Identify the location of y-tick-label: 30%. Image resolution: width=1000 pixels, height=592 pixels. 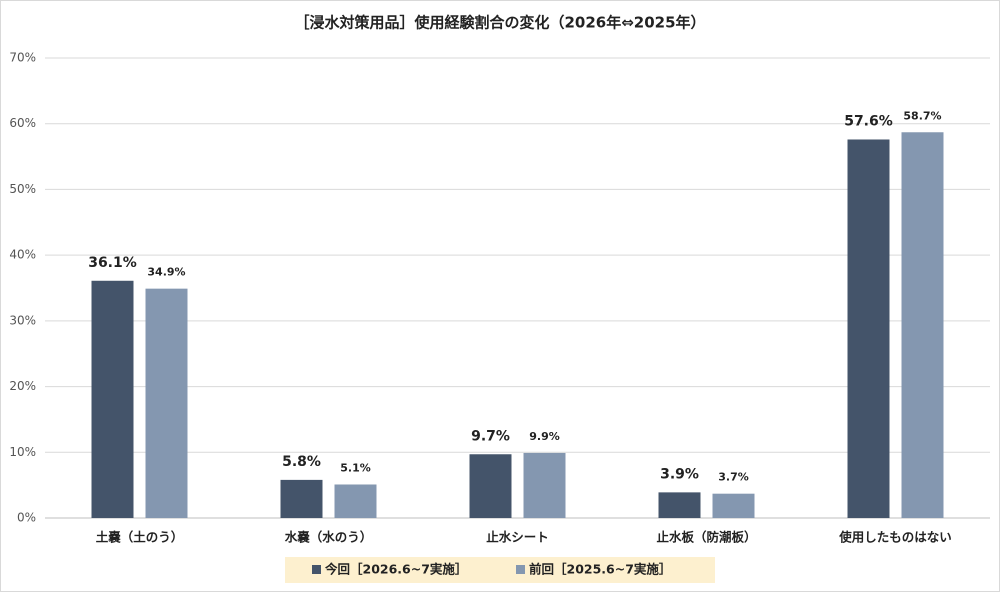
(22, 320).